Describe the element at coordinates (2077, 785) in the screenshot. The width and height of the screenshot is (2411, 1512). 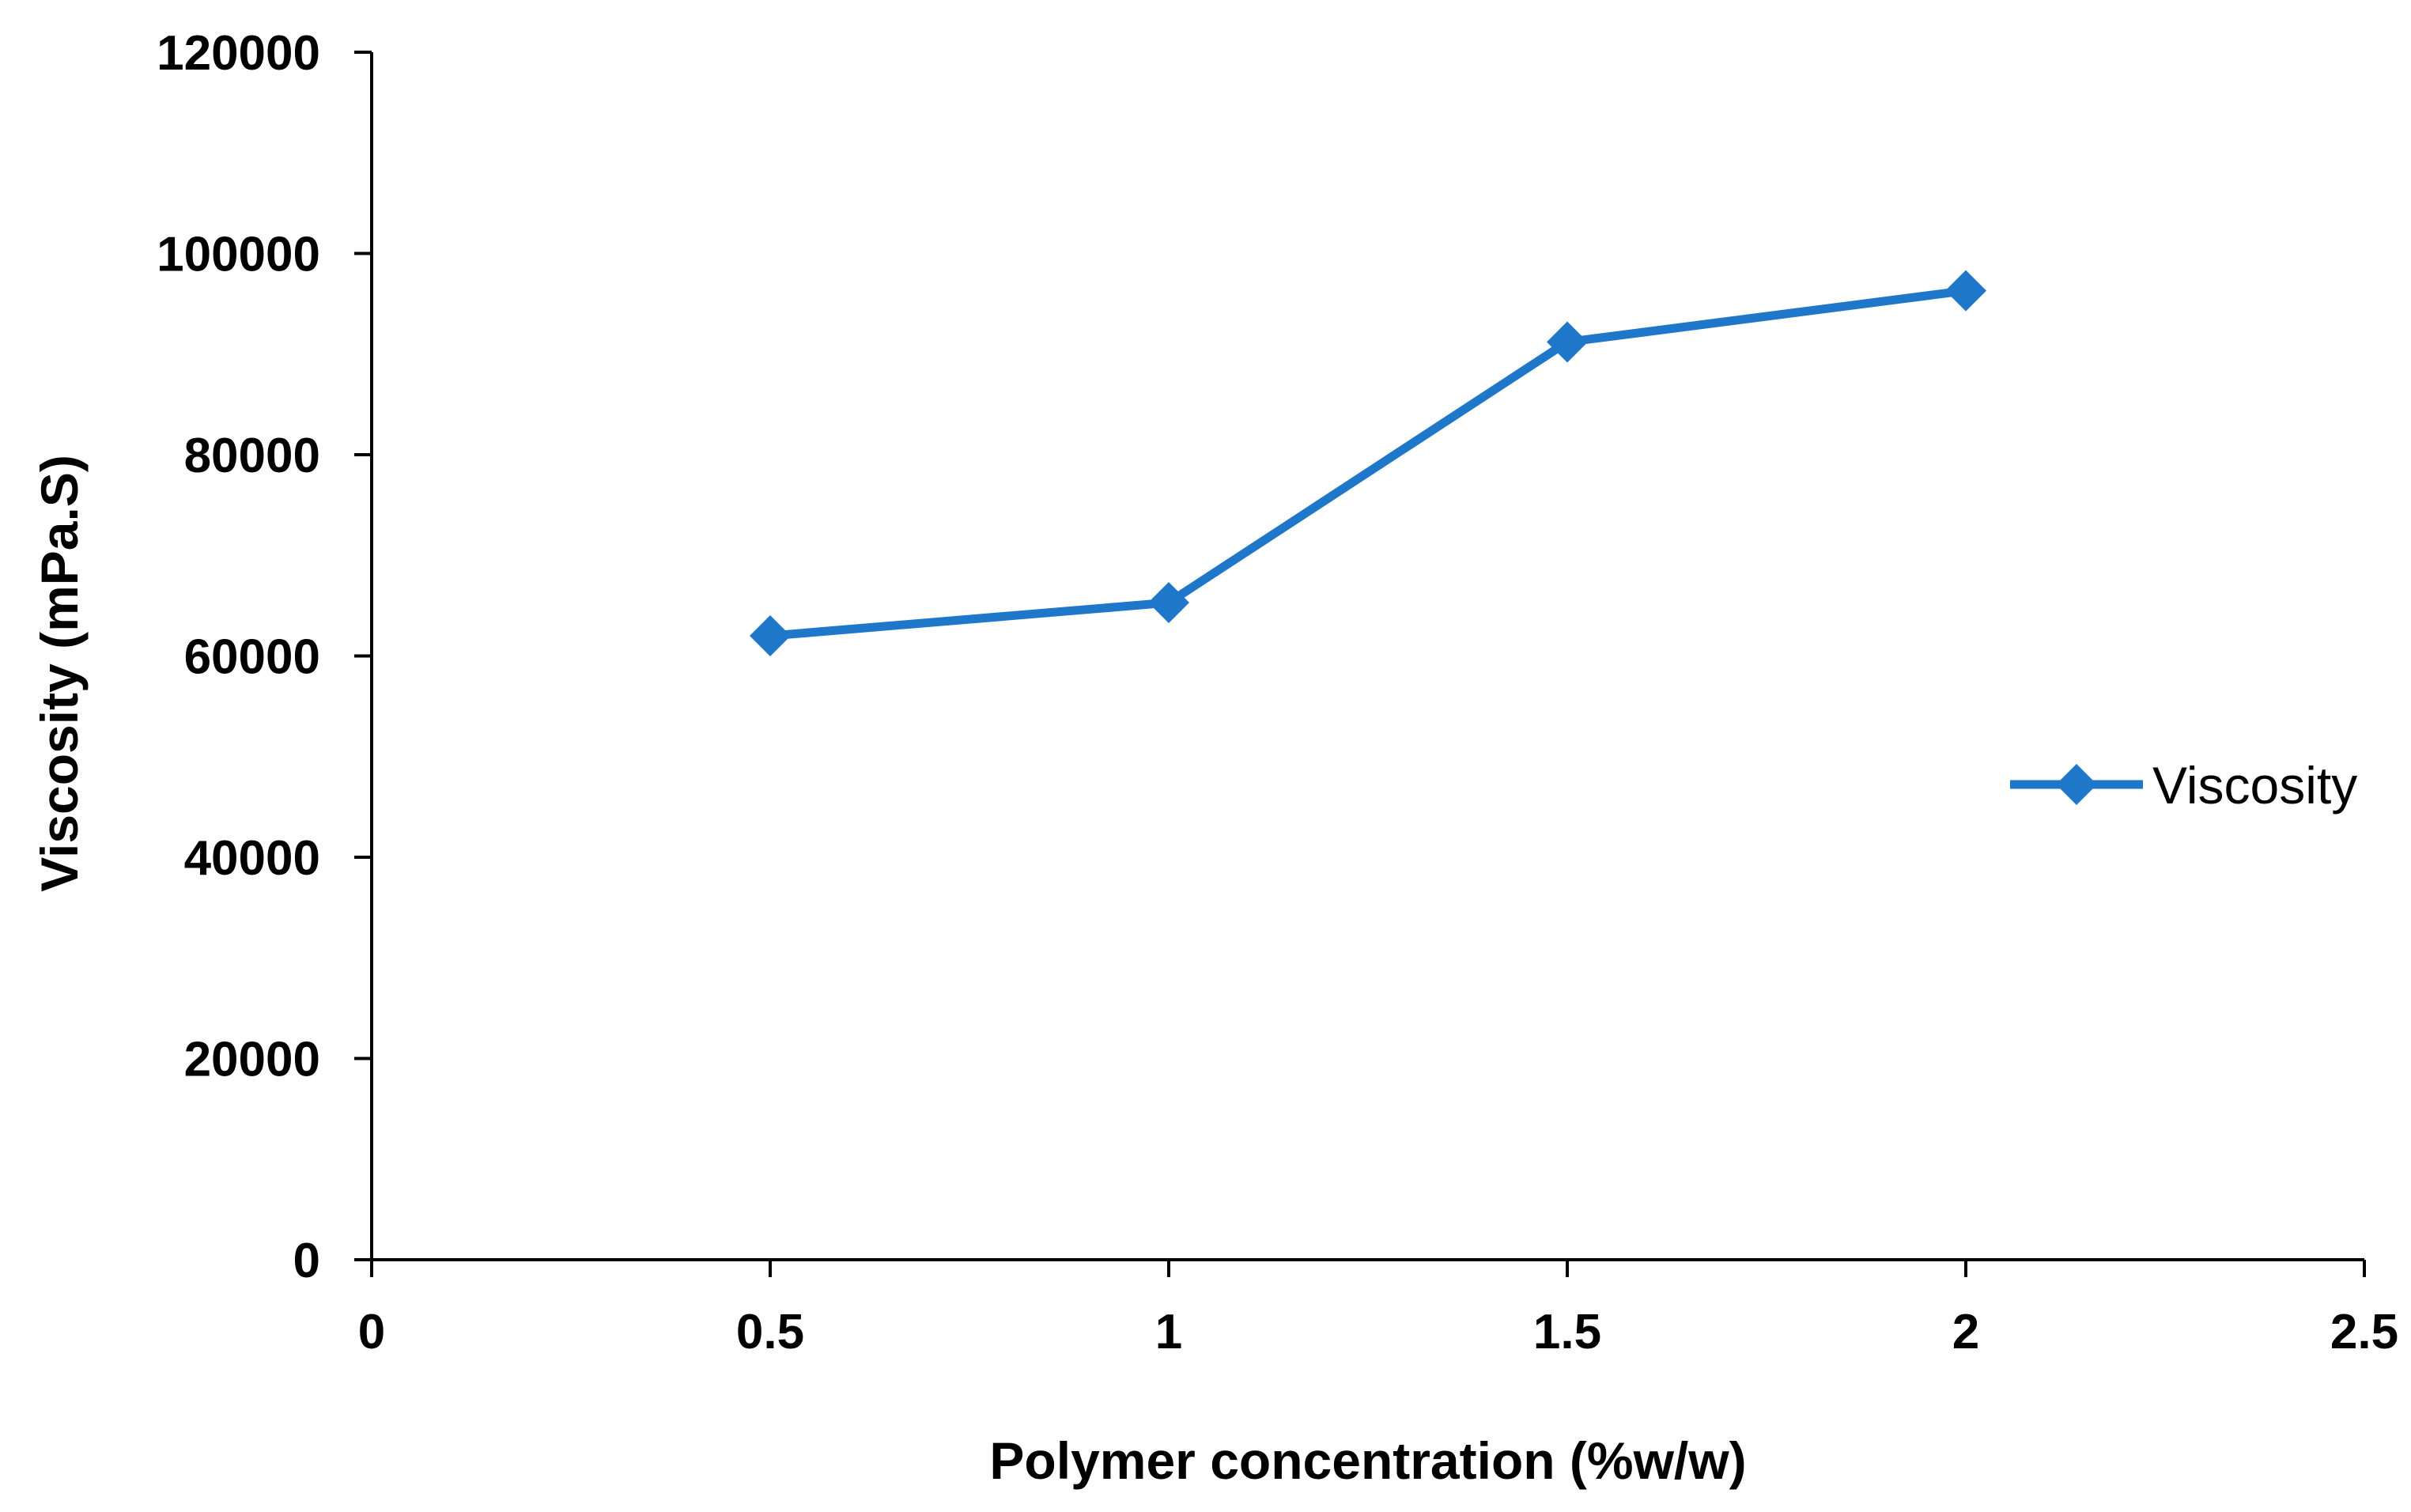
I see `legend-diamond-marker` at that location.